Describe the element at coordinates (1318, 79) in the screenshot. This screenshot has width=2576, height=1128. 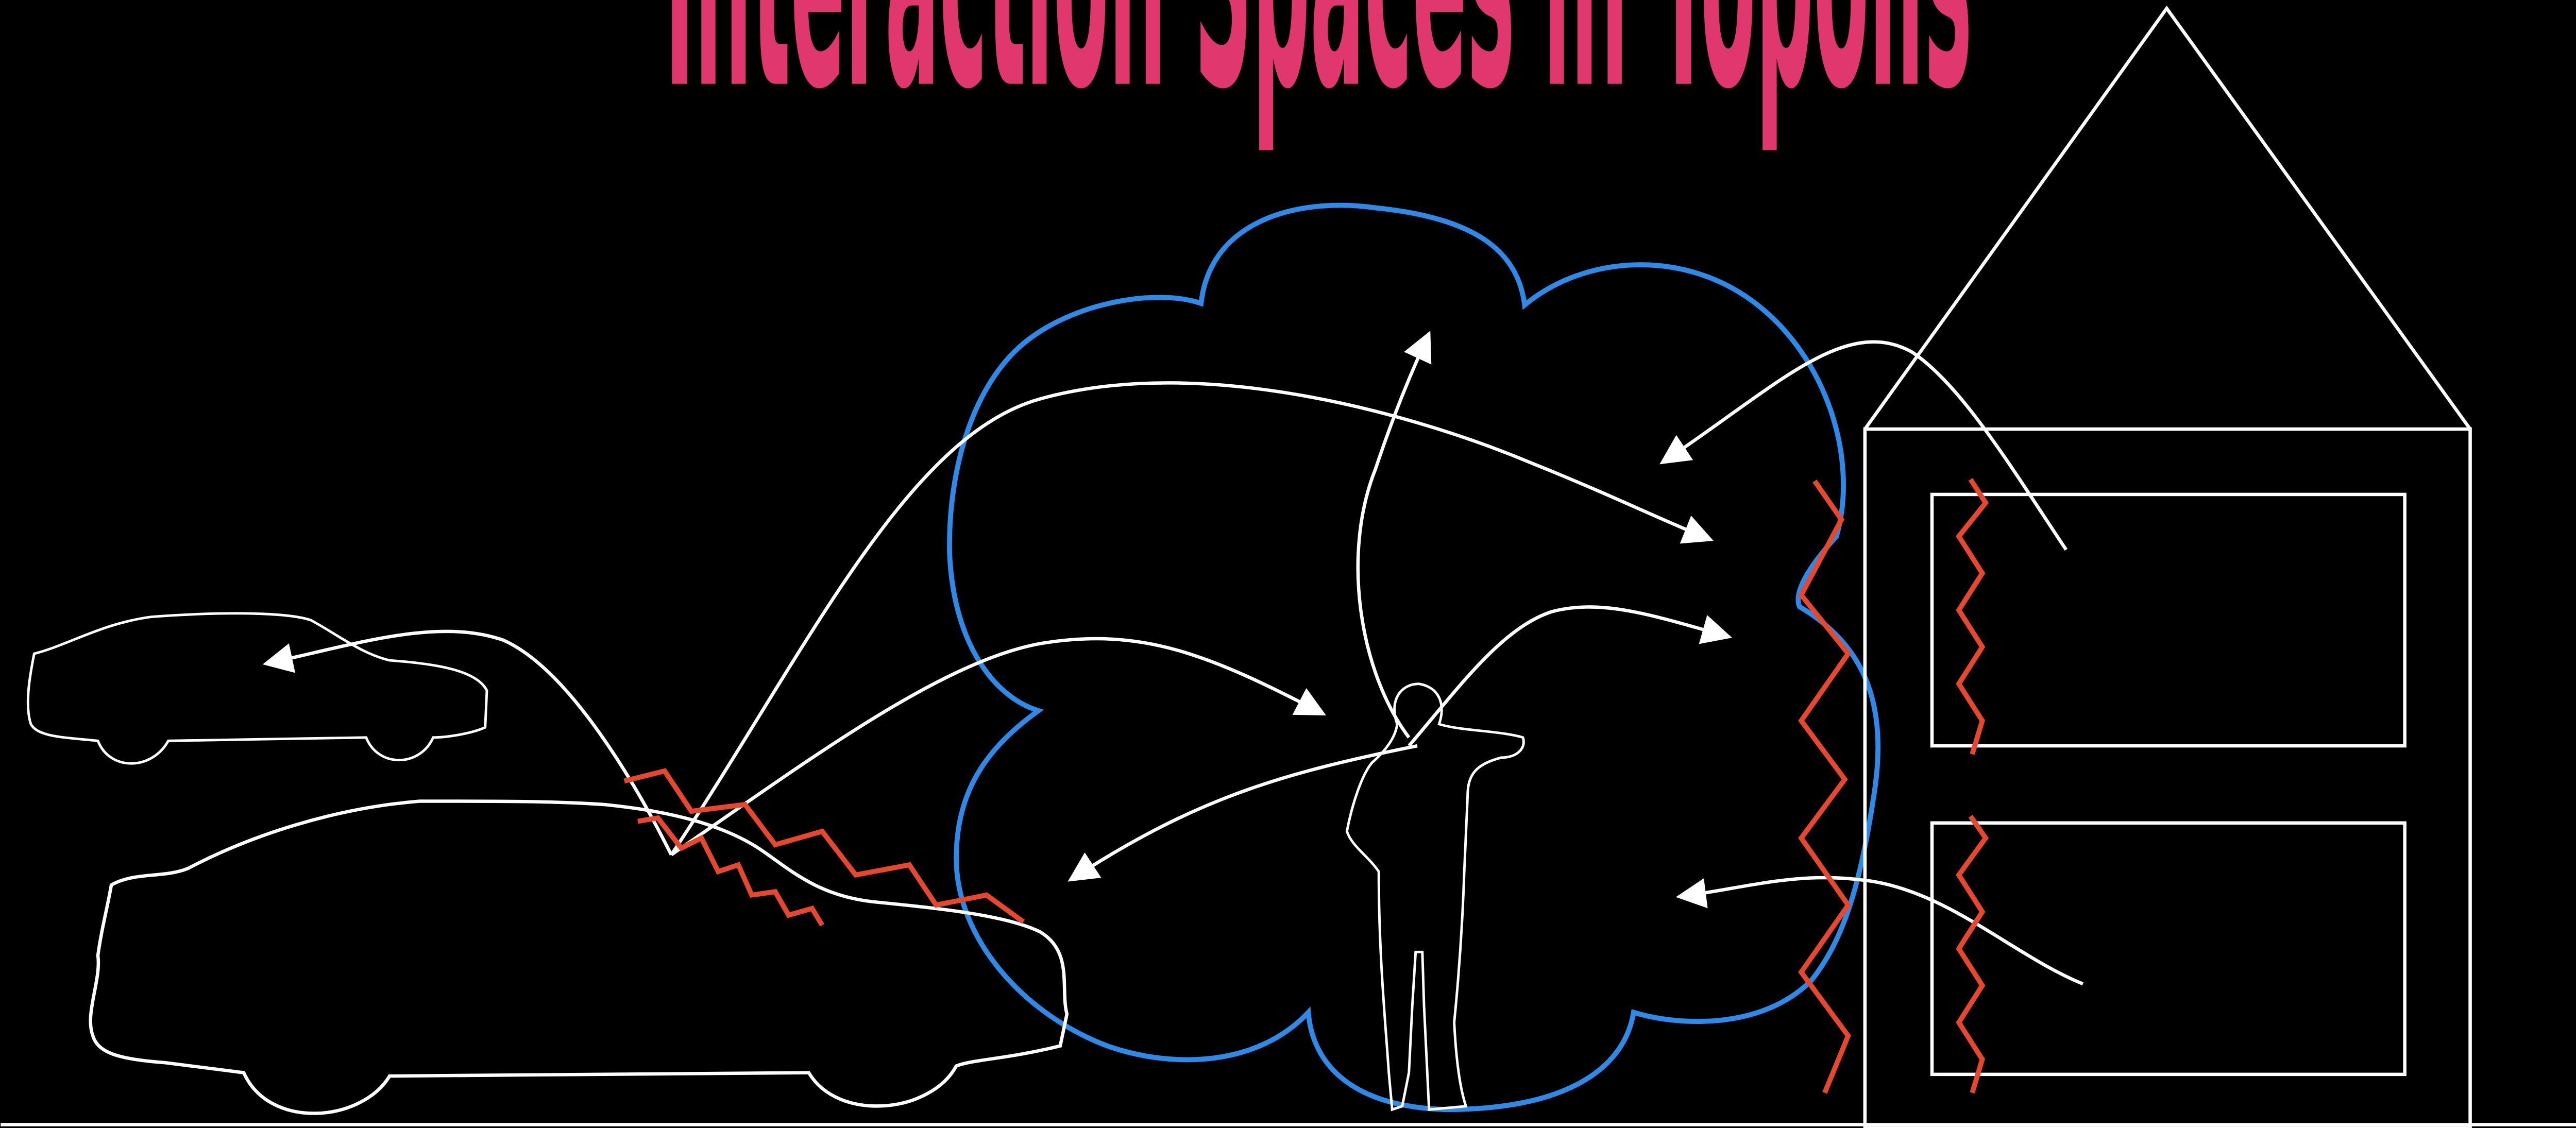
I see `page-title: Interaction Spaces in Topolis` at that location.